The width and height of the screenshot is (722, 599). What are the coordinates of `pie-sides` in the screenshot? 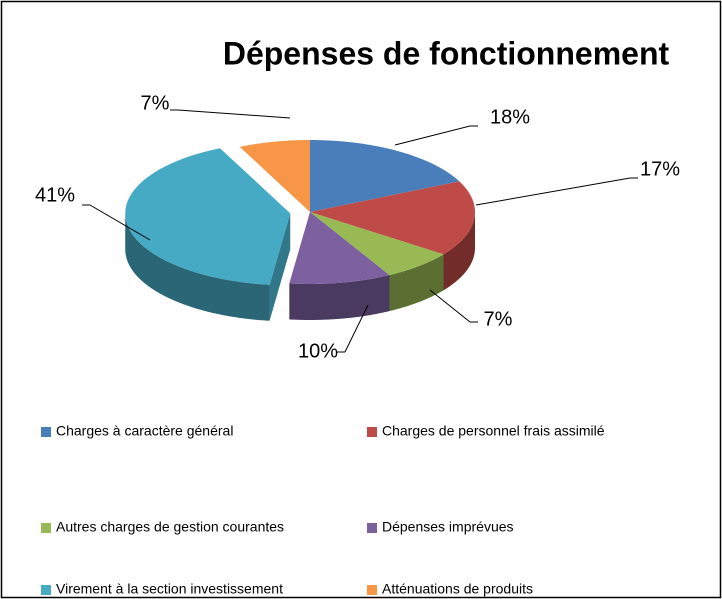 It's located at (300, 266).